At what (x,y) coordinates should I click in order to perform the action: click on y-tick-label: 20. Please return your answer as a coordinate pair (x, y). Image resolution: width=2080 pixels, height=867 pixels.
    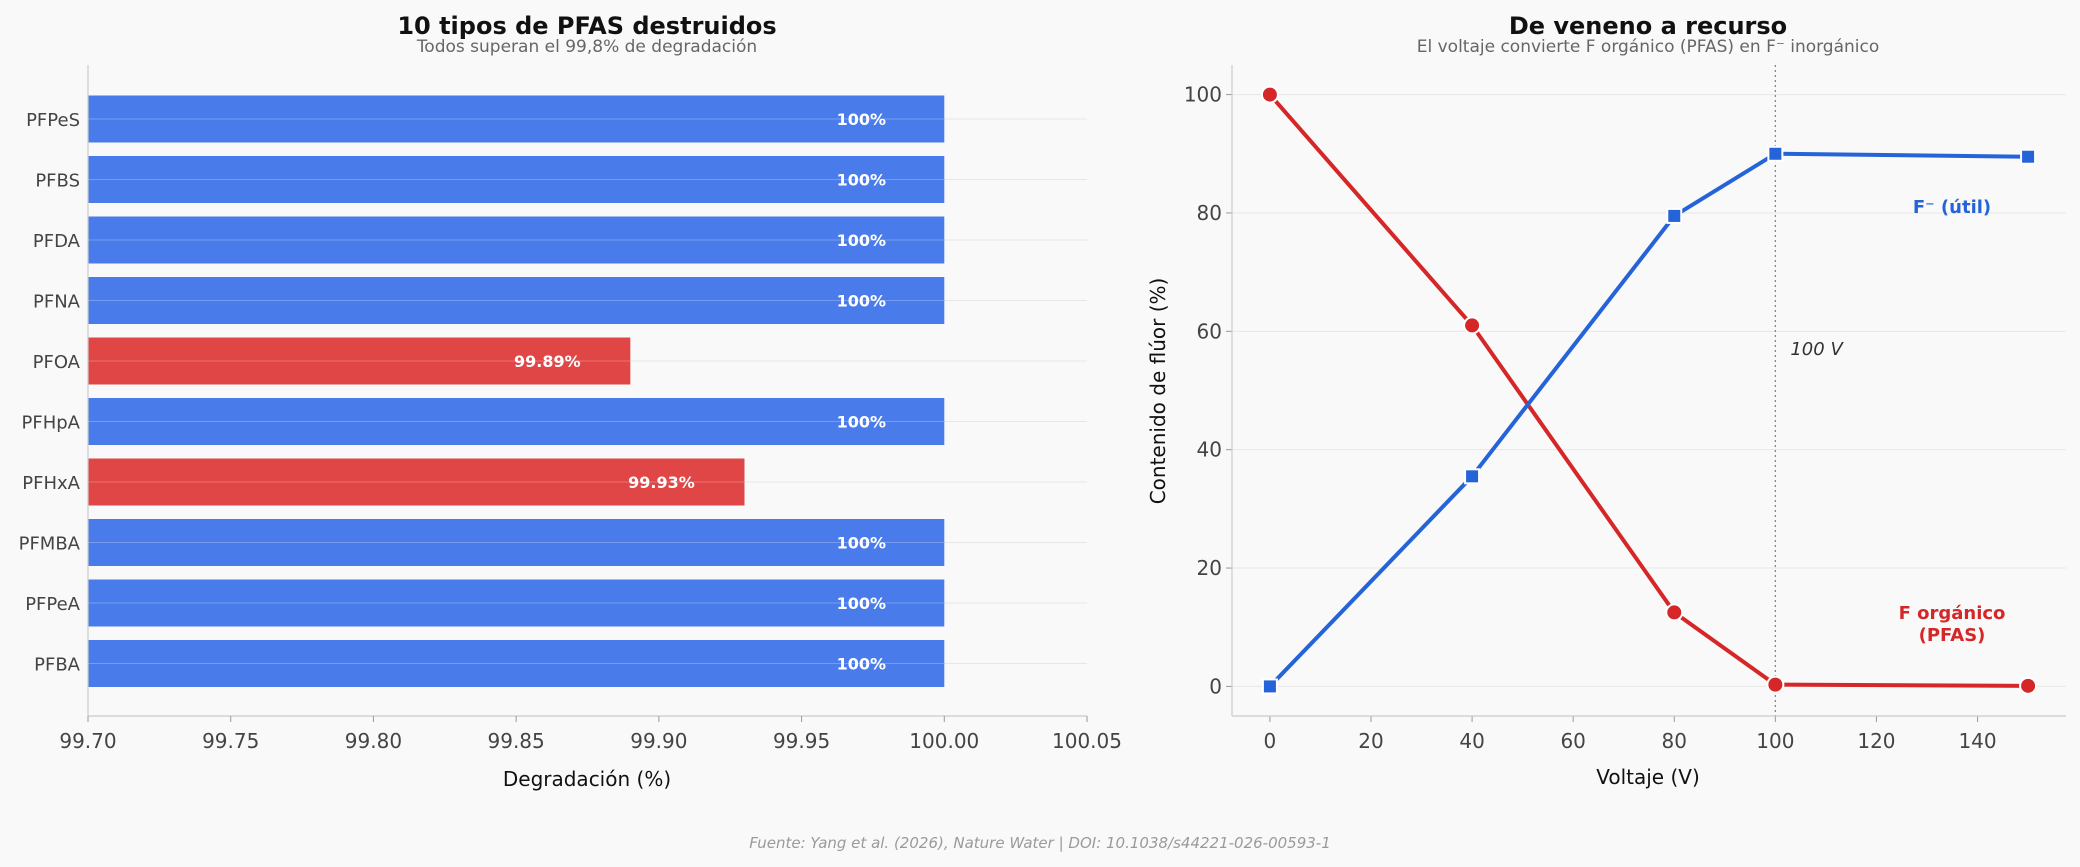
    Looking at the image, I should click on (1209, 568).